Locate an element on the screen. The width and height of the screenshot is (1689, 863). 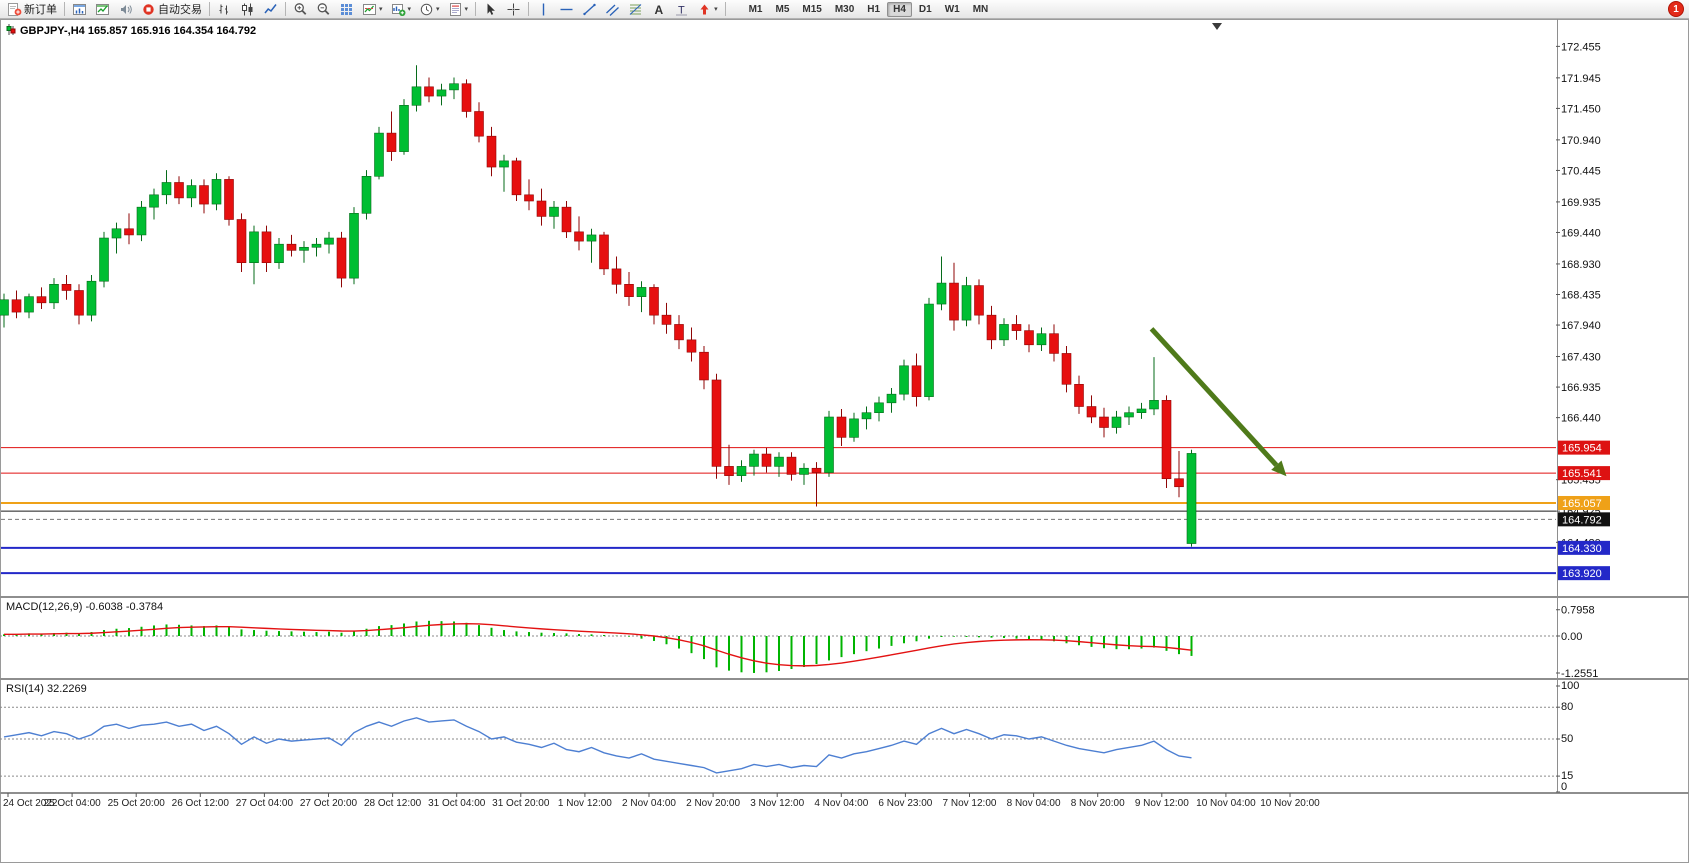
channel-icon is located at coordinates (612, 9).